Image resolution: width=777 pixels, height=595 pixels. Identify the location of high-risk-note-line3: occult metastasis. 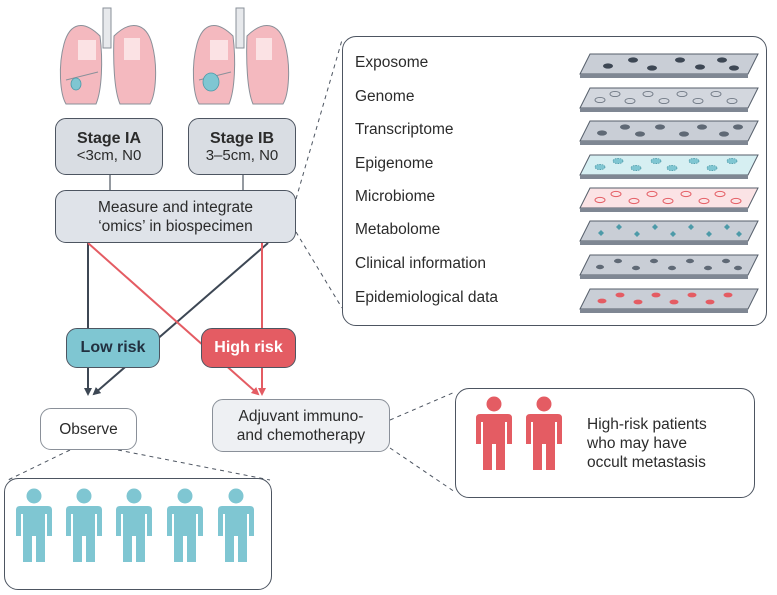
(646, 462).